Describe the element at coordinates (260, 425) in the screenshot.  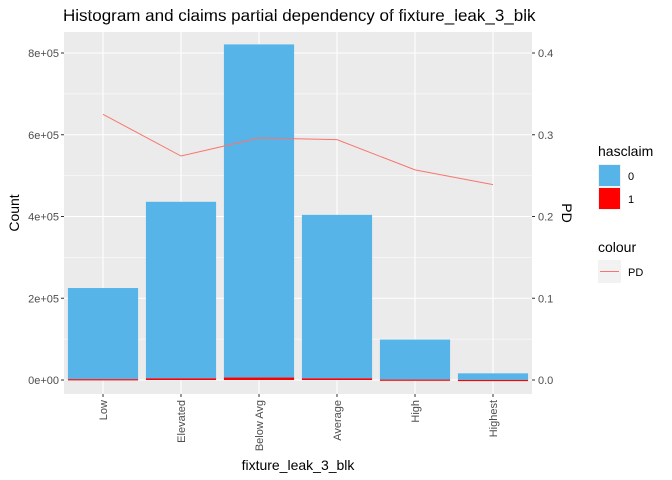
I see `x-tick-label: Below Avg` at that location.